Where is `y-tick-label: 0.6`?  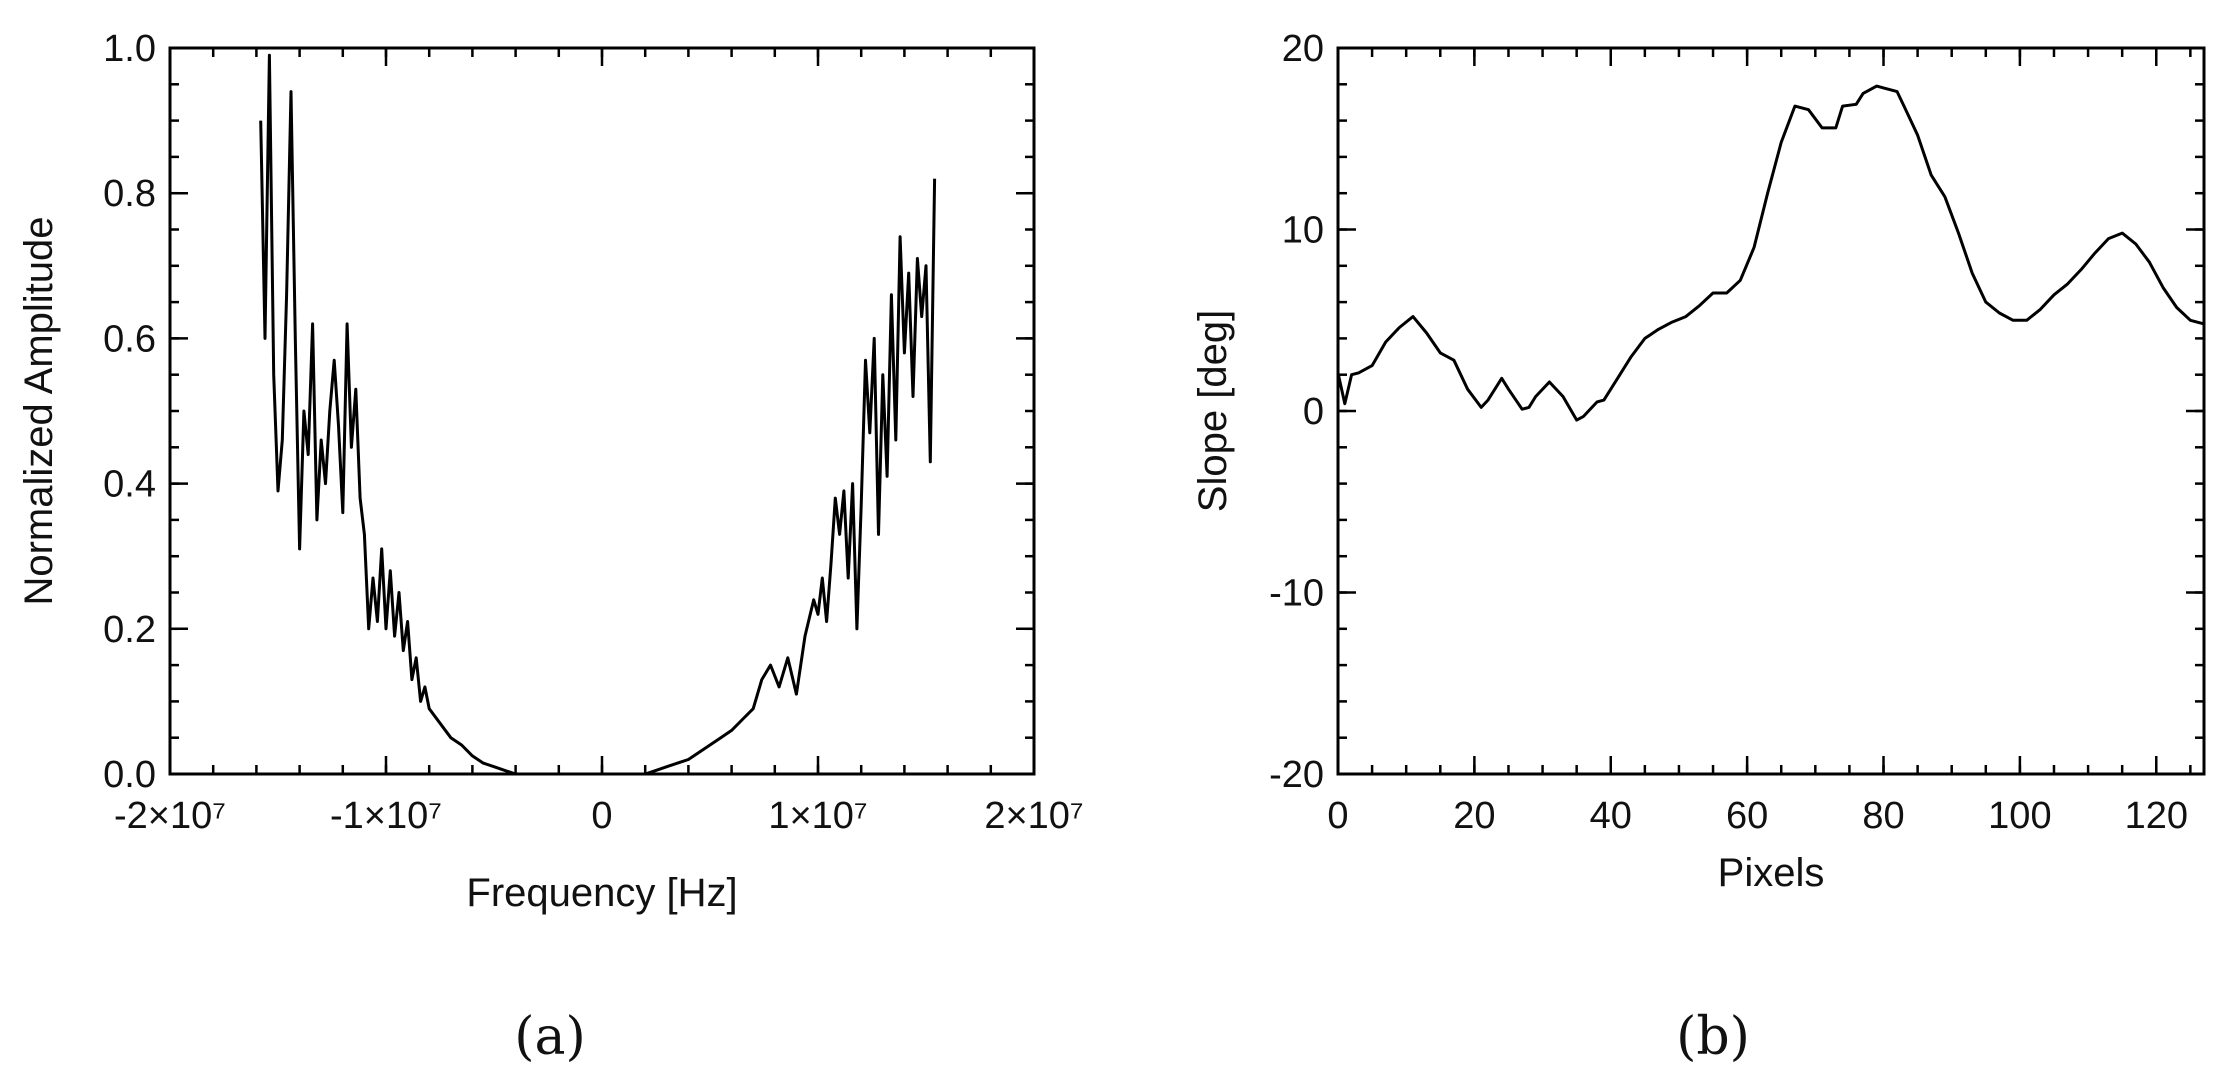
y-tick-label: 0.6 is located at coordinates (129, 339).